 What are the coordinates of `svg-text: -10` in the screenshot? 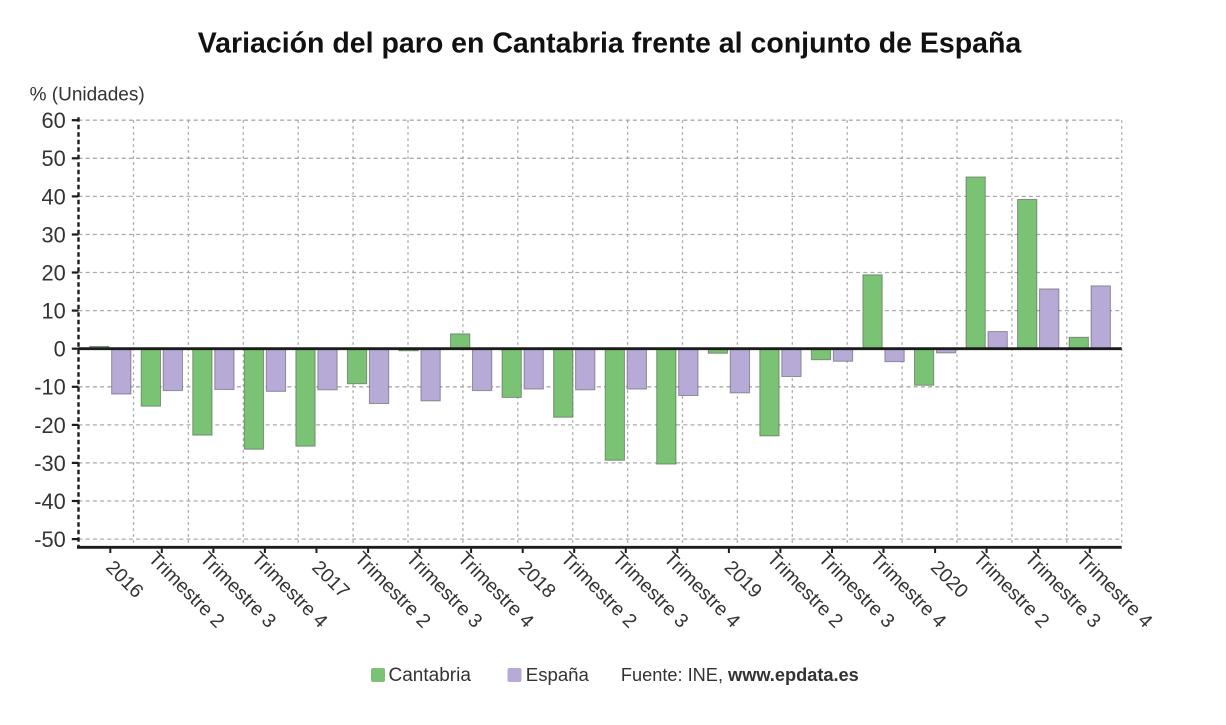 It's located at (50, 387).